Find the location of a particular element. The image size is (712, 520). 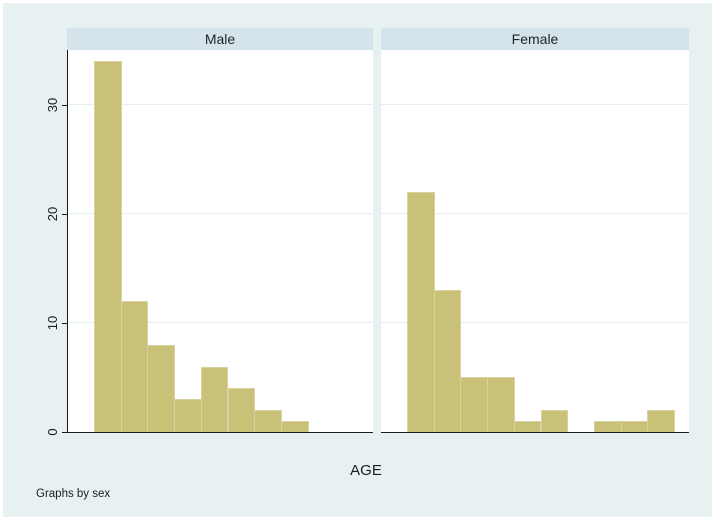

y-tick-label: 30 is located at coordinates (52, 104).